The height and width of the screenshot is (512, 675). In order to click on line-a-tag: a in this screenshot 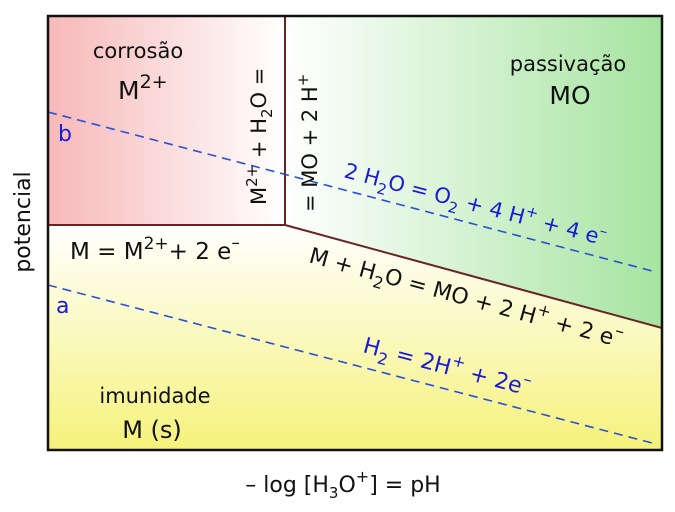, I will do `click(62, 306)`.